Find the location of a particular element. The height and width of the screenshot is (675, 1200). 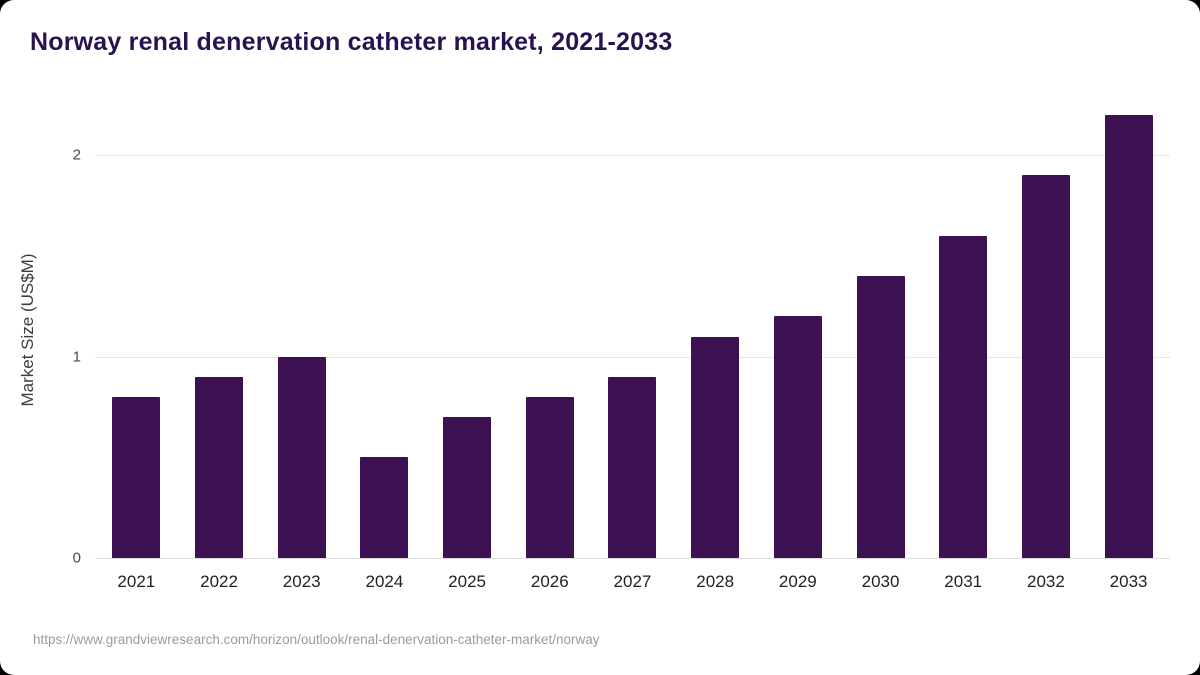

gridline-y1 is located at coordinates (632, 357).